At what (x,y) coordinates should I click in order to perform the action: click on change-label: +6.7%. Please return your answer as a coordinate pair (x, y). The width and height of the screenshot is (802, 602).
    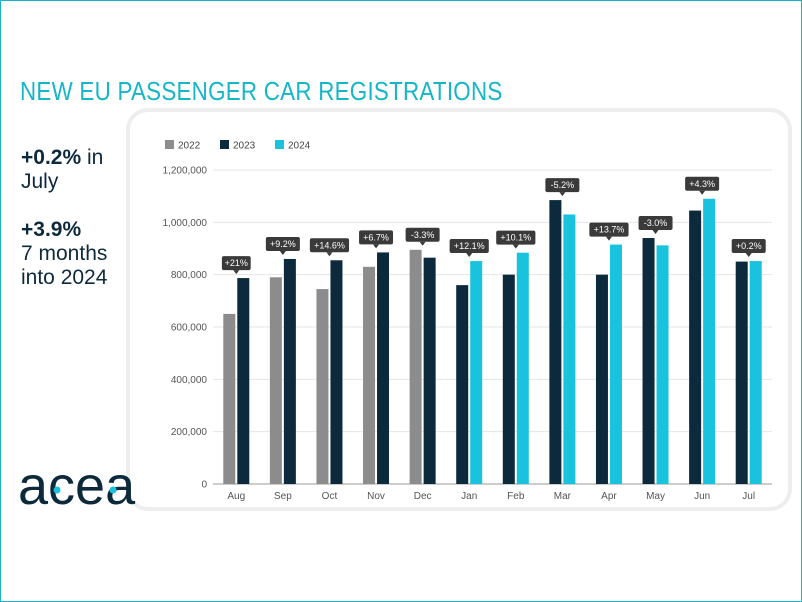
    Looking at the image, I should click on (376, 237).